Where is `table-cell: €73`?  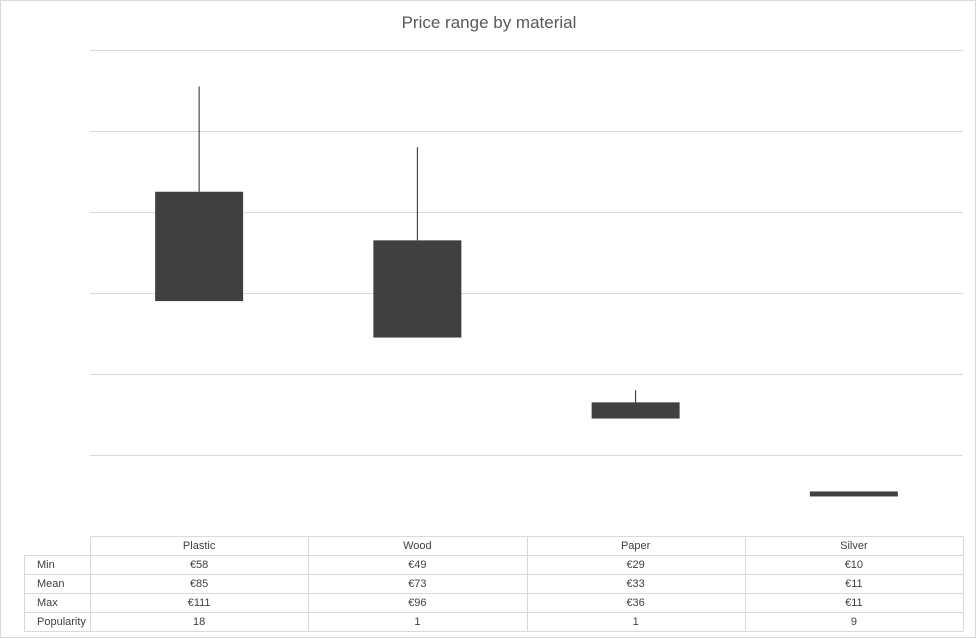
table-cell: €73 is located at coordinates (417, 584).